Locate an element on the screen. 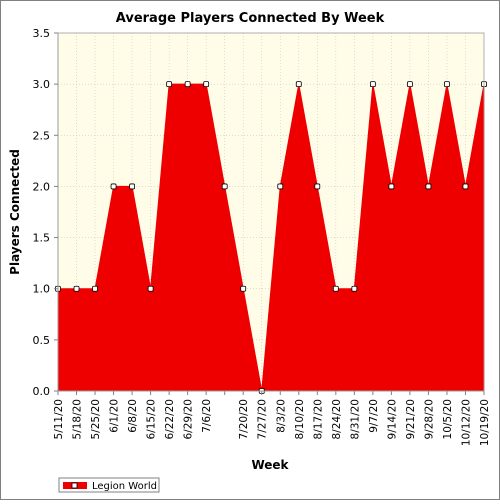 This screenshot has width=500, height=504. x-tick-label: 9/7/20 is located at coordinates (374, 416).